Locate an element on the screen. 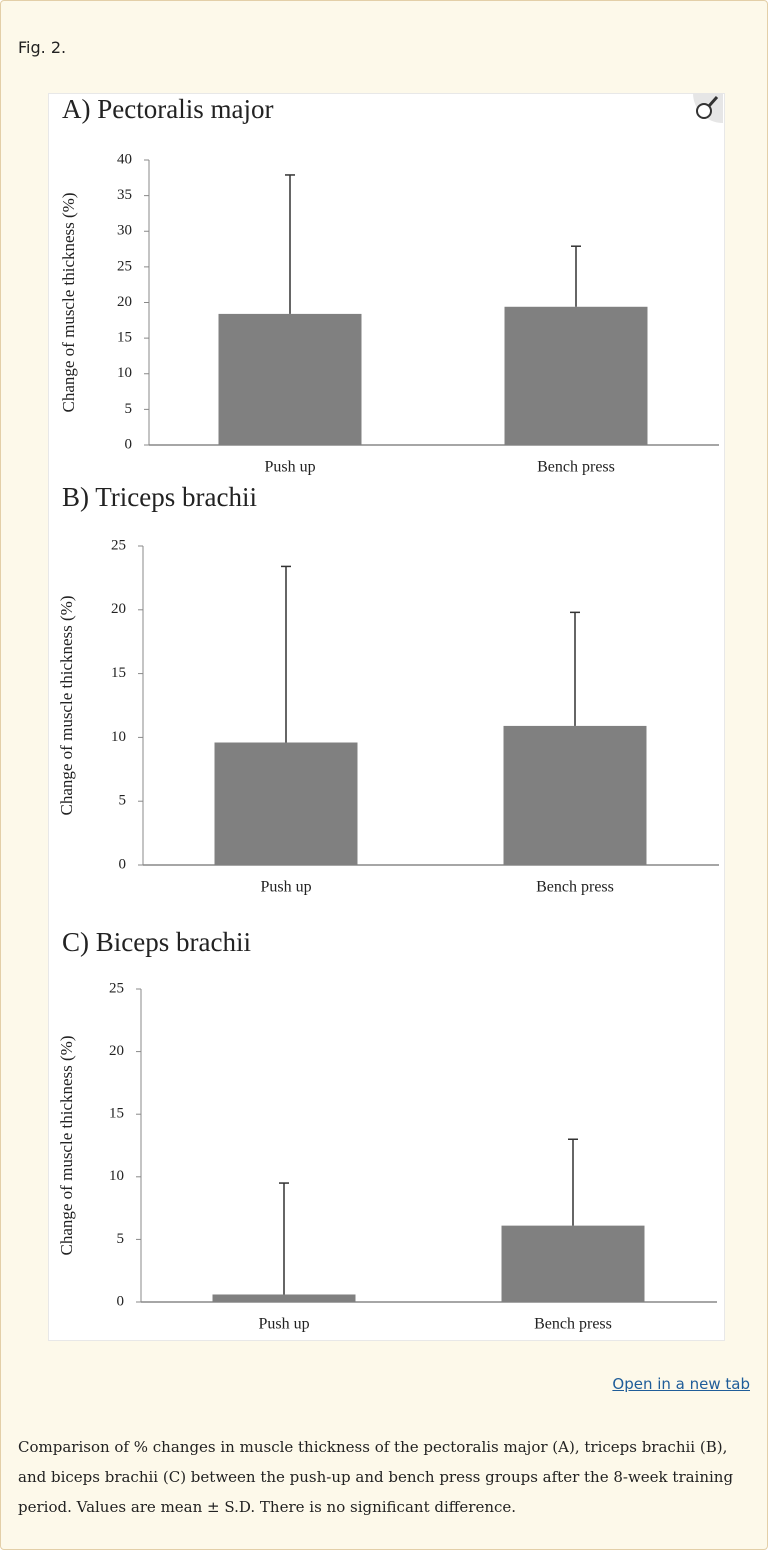 The height and width of the screenshot is (1550, 768). open-link: Open in a new tab is located at coordinates (681, 1384).